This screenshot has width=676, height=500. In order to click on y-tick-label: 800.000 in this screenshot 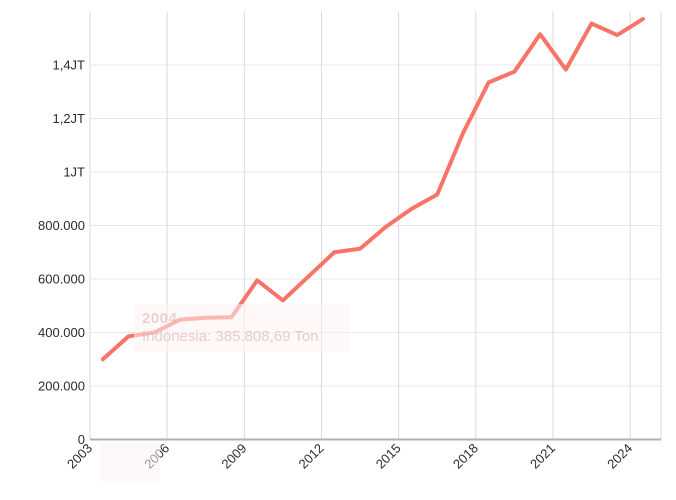, I will do `click(61, 225)`.